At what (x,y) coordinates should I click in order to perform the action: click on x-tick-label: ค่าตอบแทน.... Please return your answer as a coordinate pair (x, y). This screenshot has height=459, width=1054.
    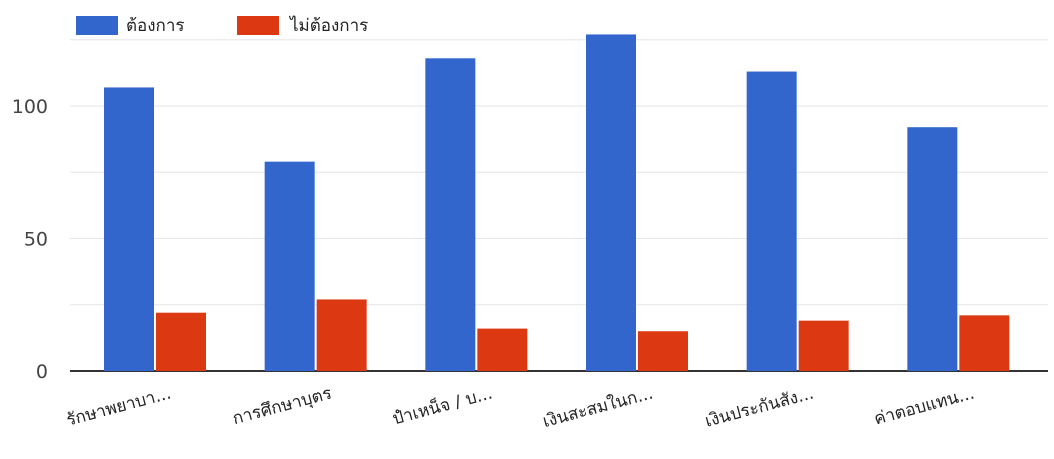
    Looking at the image, I should click on (924, 407).